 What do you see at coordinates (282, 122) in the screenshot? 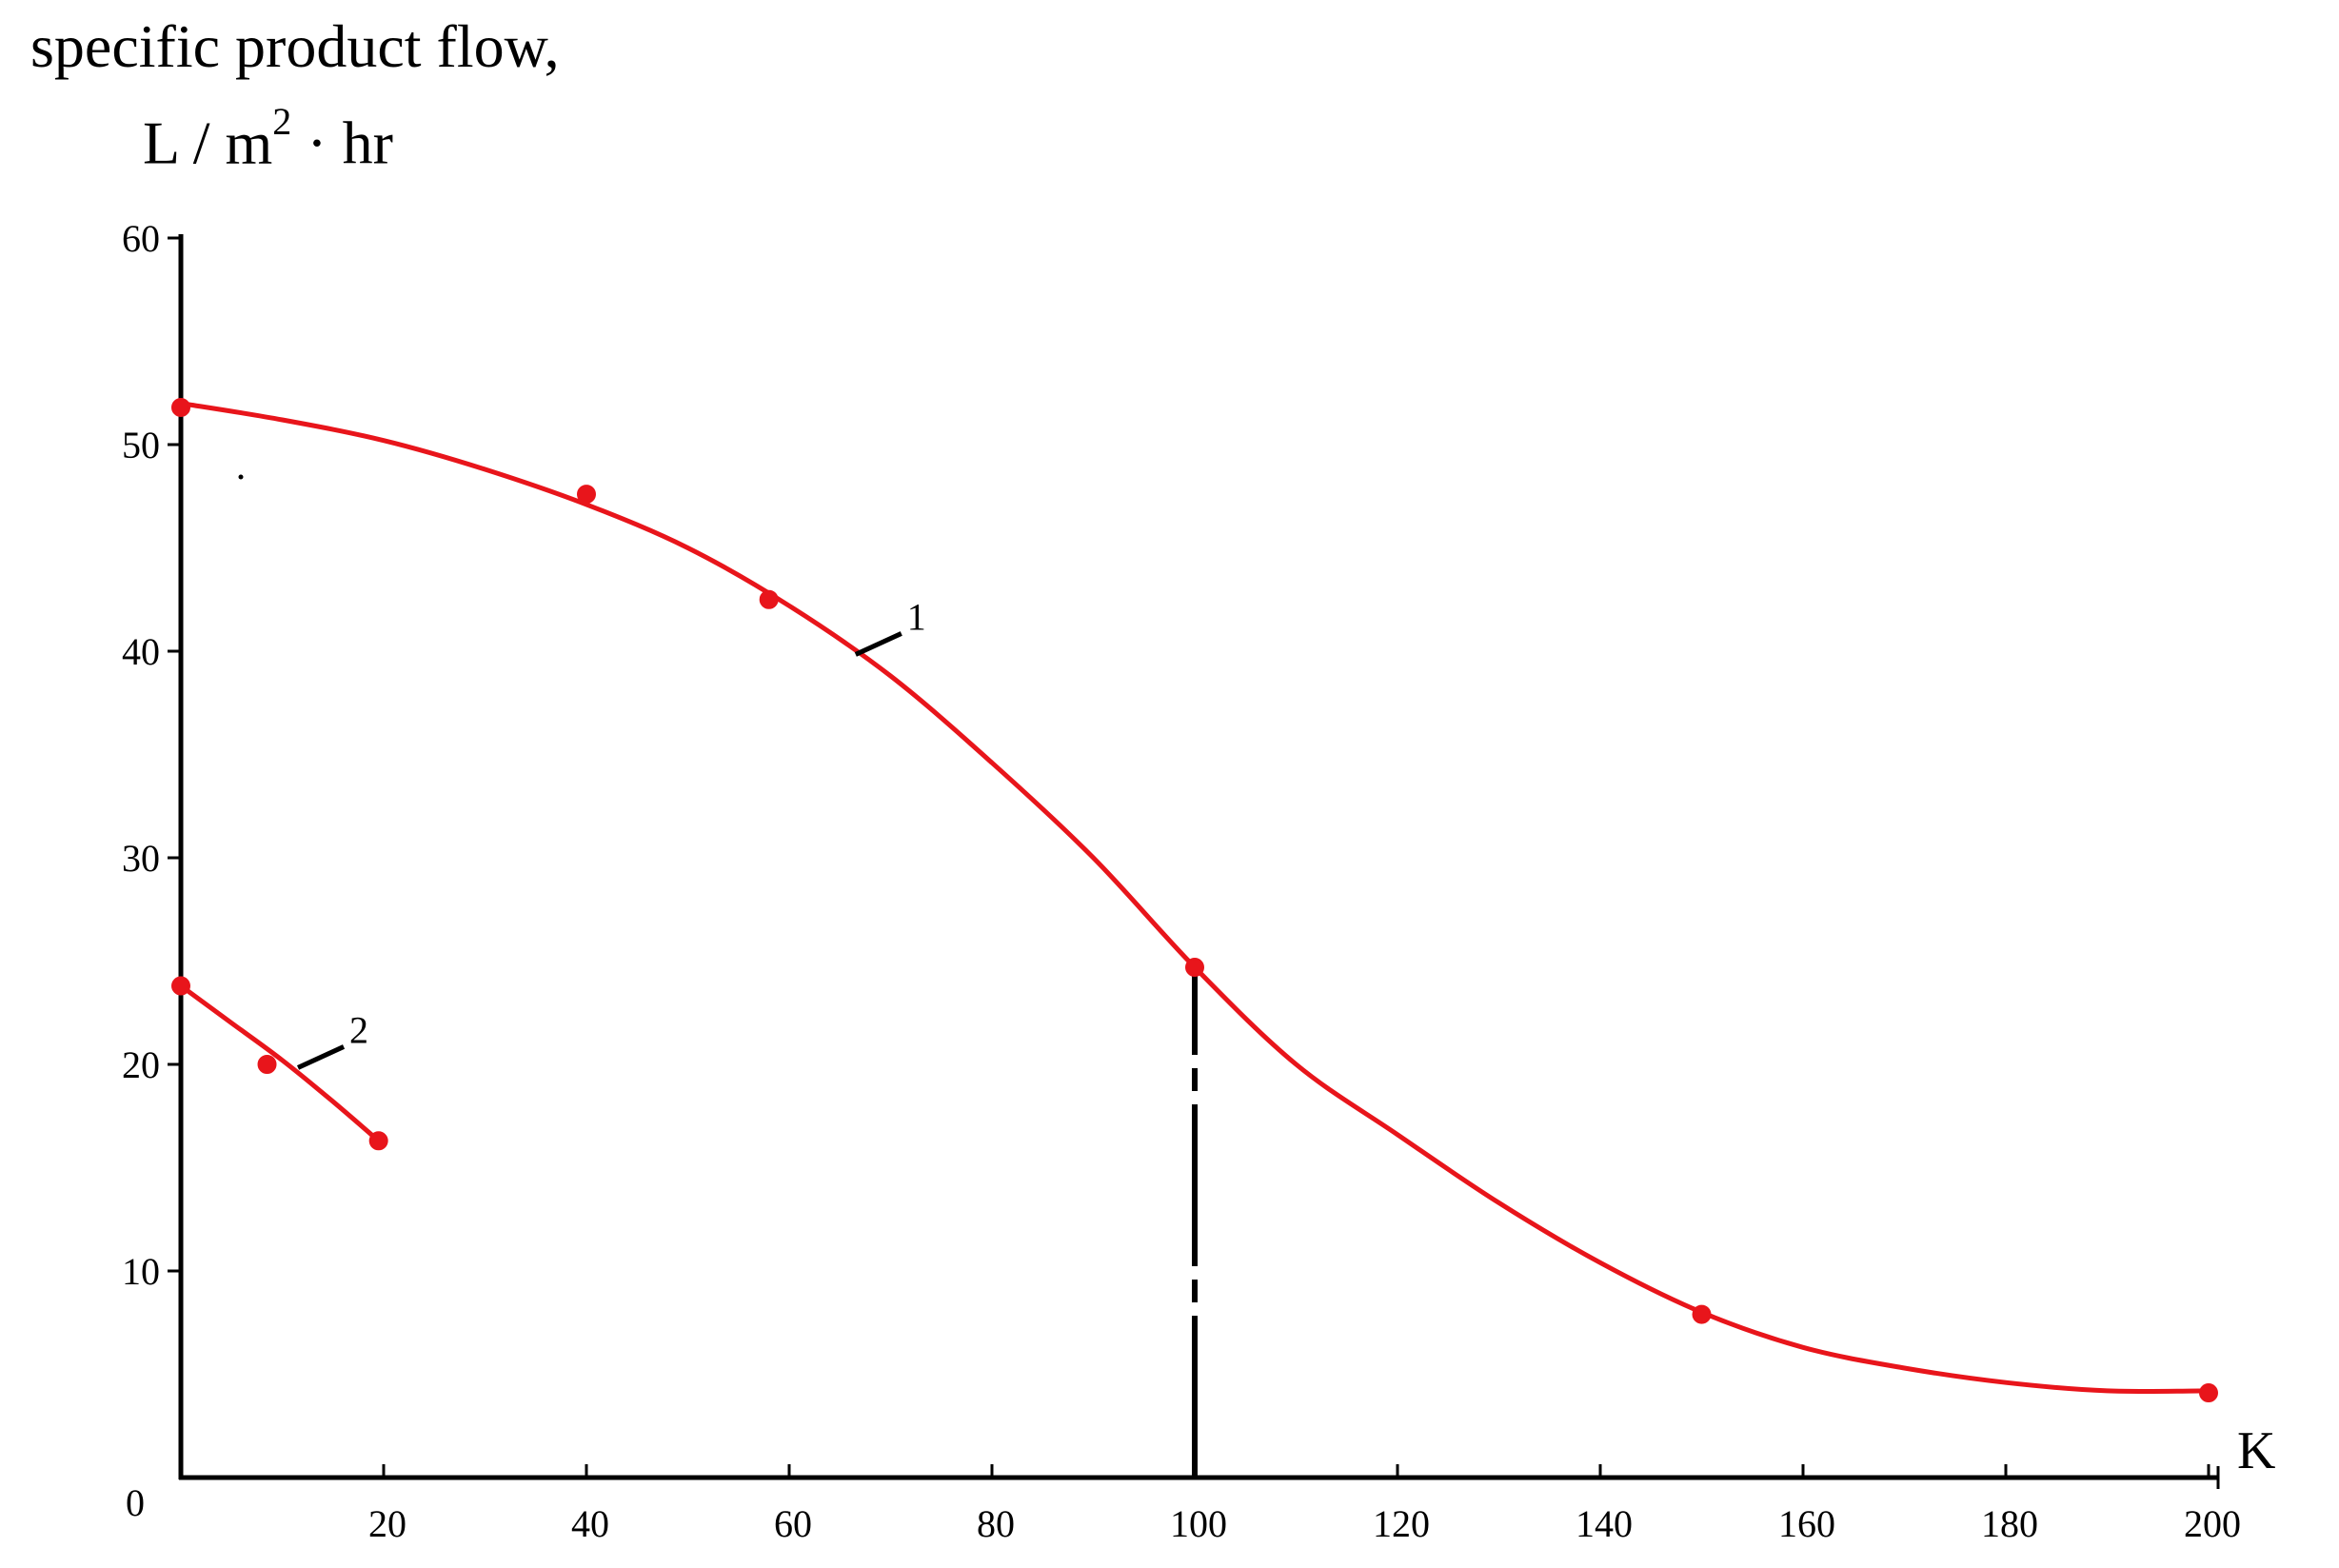
I see `y-axis-unit-exponent: 2` at bounding box center [282, 122].